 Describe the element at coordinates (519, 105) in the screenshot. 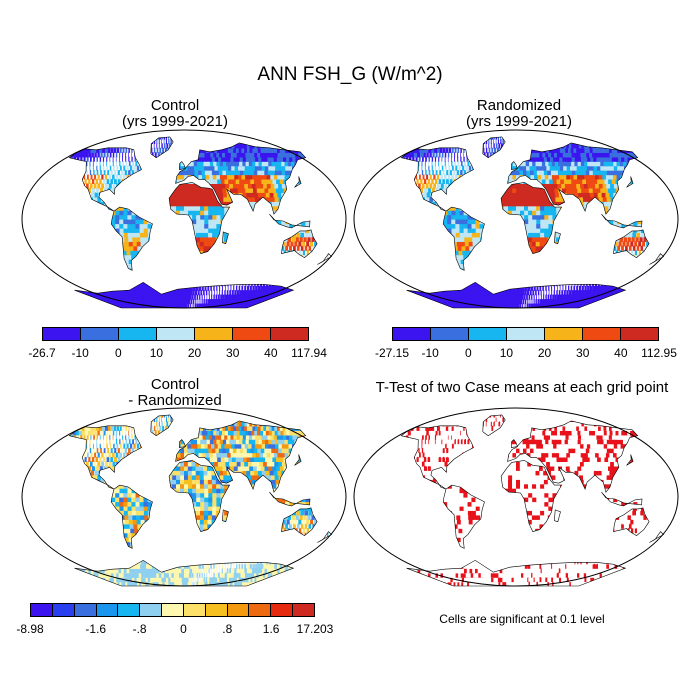

I see `randomized-title: Randomized` at that location.